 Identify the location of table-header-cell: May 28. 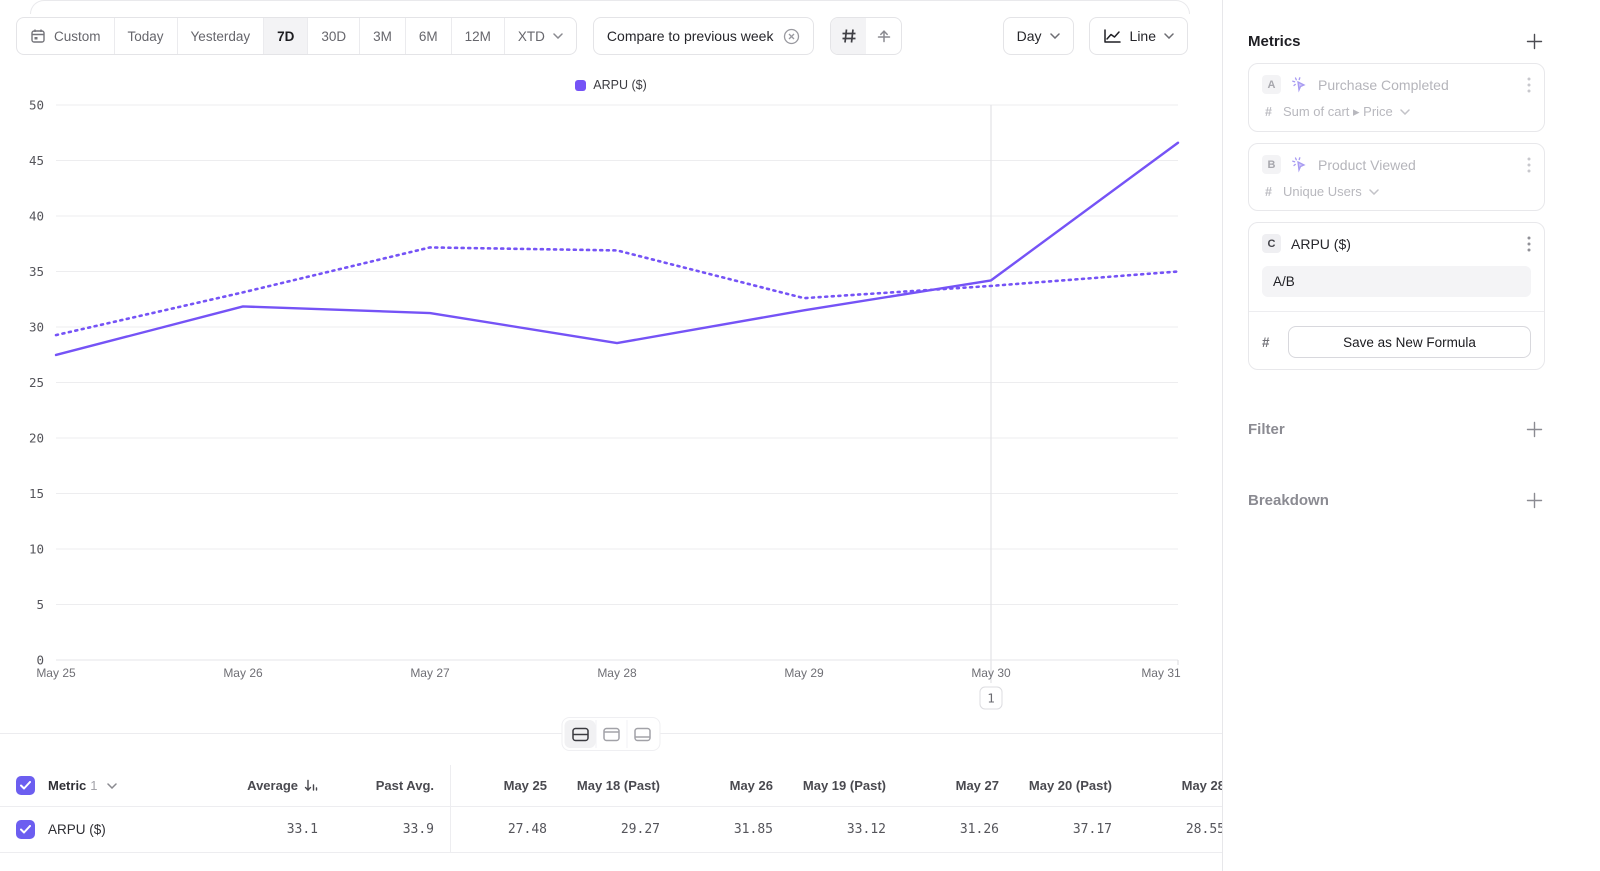
(1201, 785).